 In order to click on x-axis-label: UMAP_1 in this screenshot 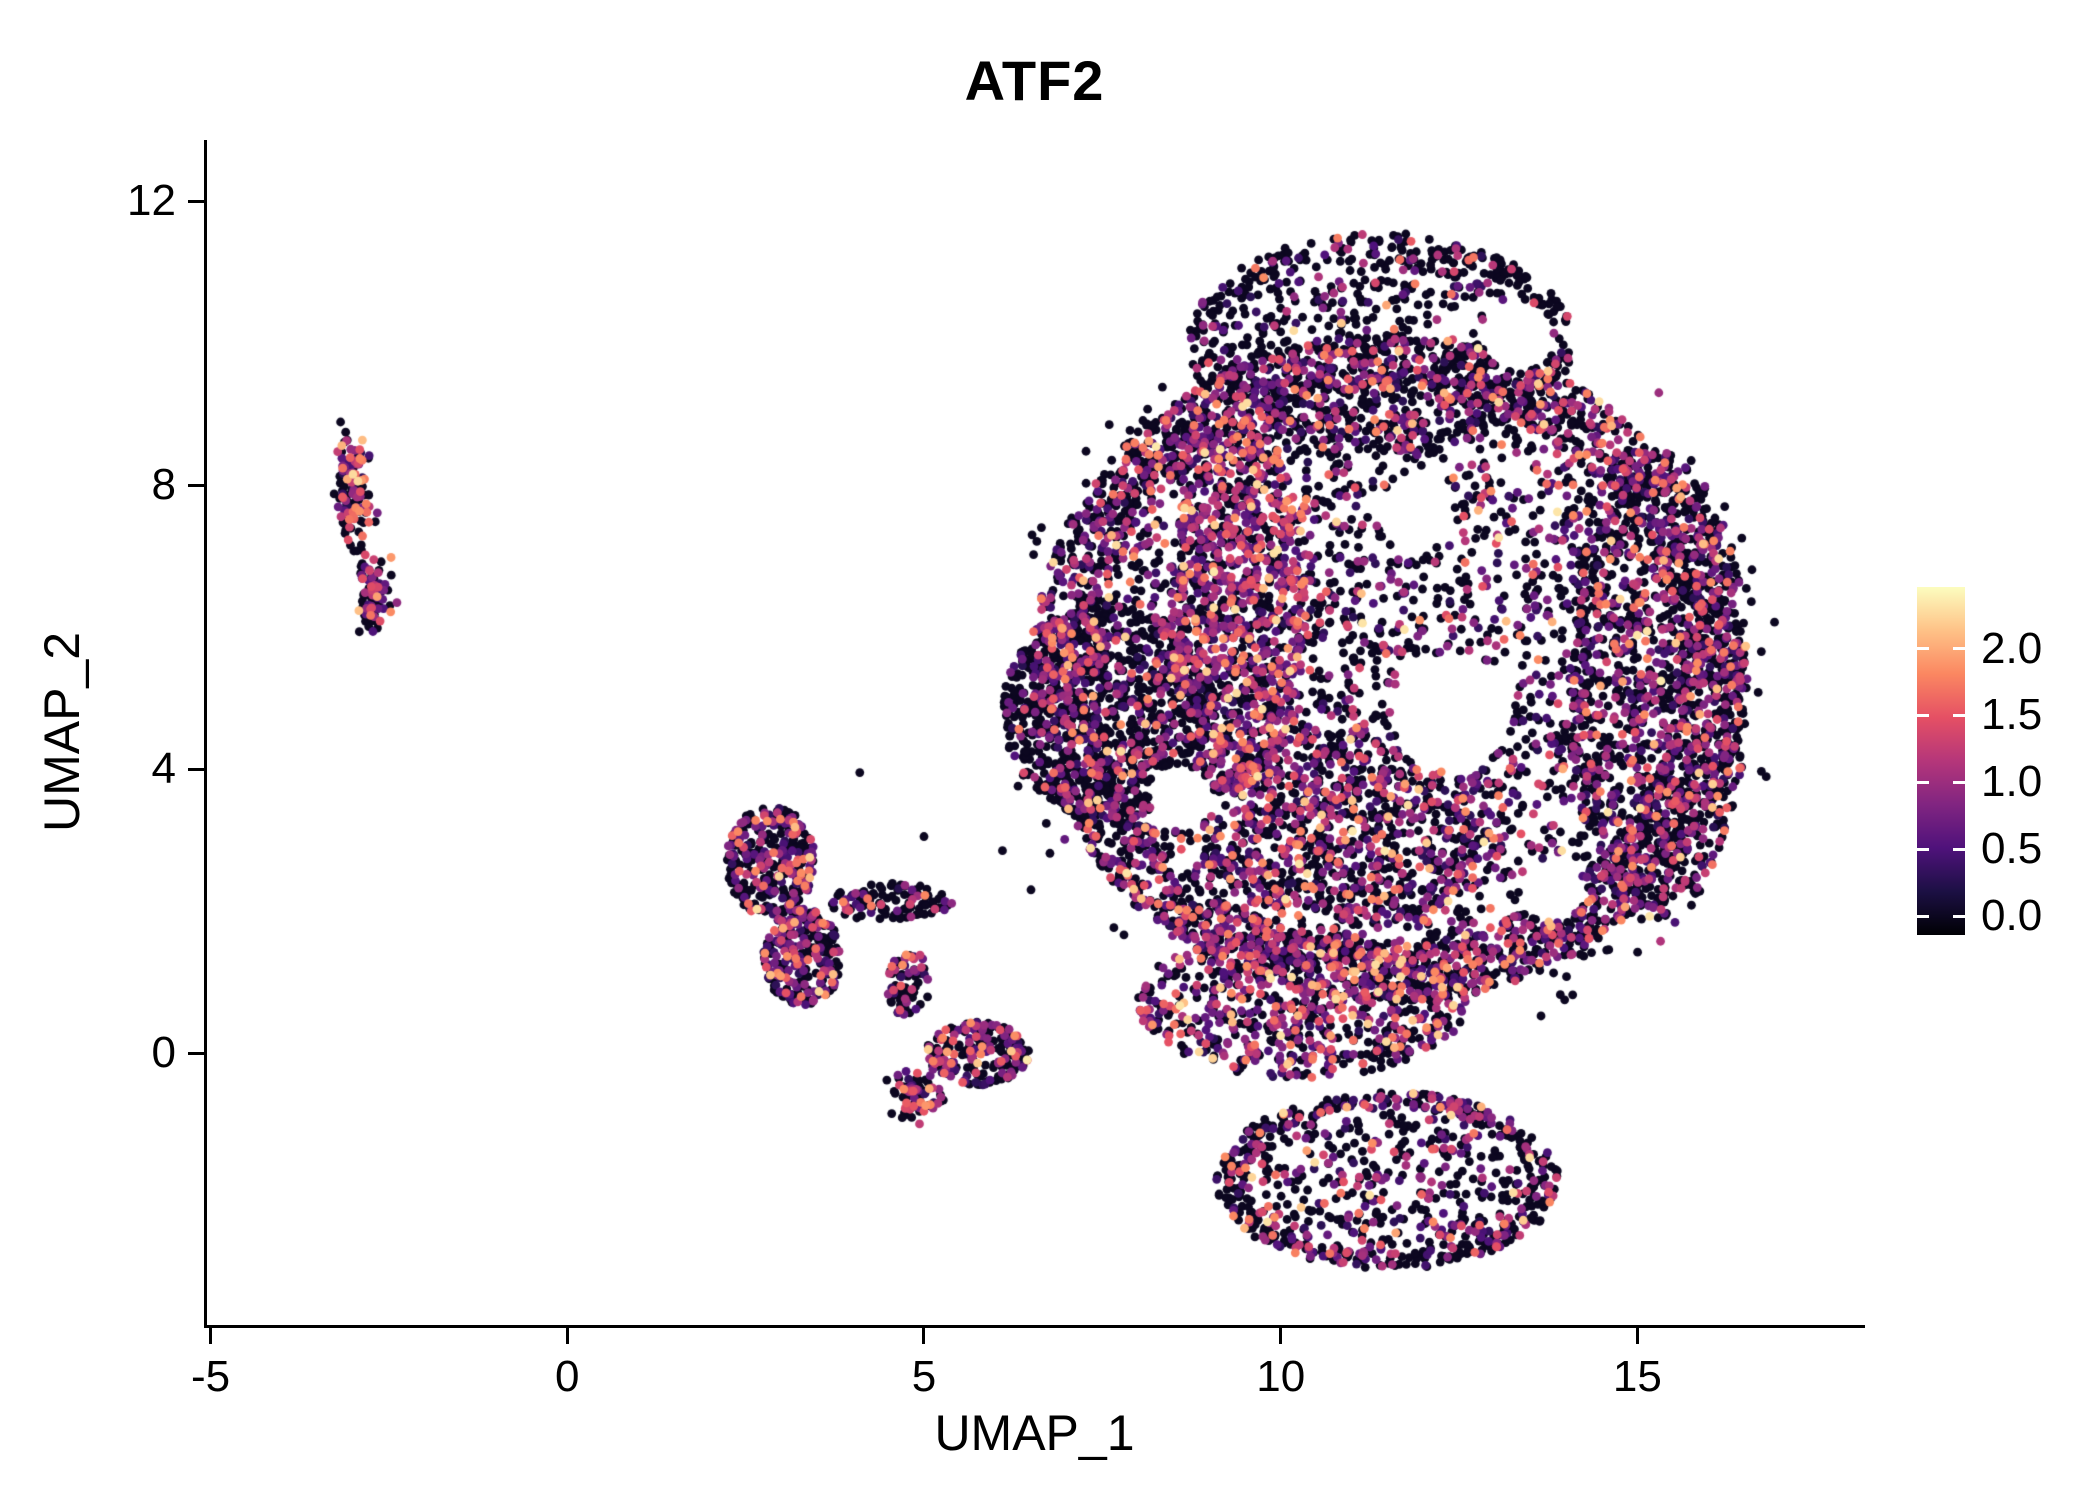, I will do `click(1034, 1433)`.